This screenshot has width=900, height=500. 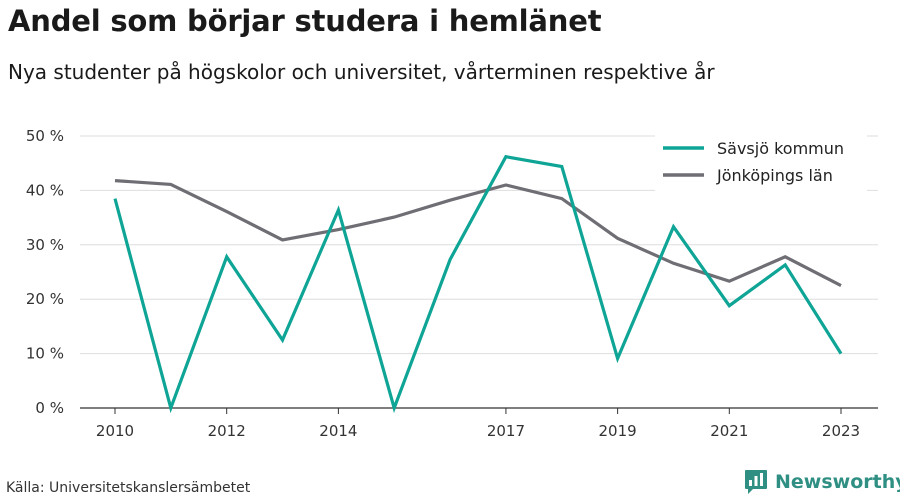 What do you see at coordinates (49, 408) in the screenshot?
I see `y-tick-label: 0 %` at bounding box center [49, 408].